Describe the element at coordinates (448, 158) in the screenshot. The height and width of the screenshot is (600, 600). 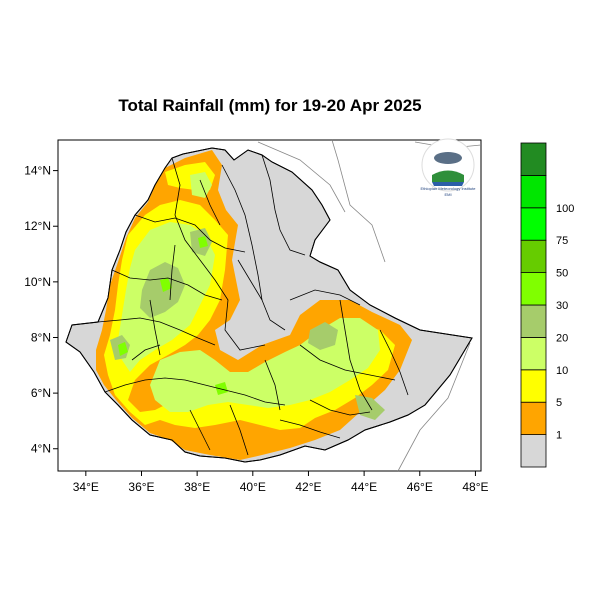
I see `cloud-icon` at that location.